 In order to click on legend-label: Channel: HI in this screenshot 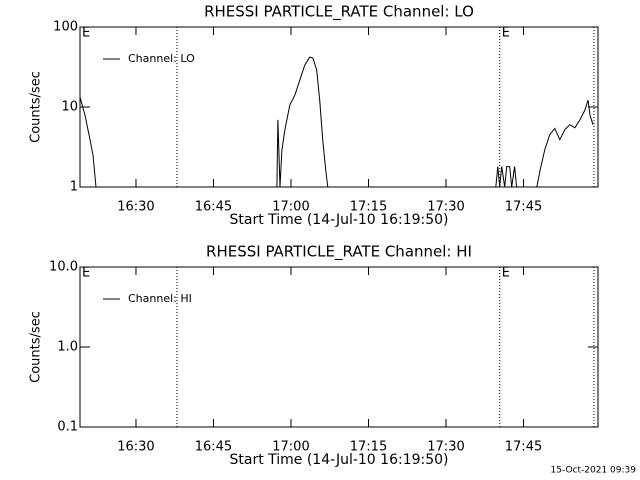, I will do `click(160, 298)`.